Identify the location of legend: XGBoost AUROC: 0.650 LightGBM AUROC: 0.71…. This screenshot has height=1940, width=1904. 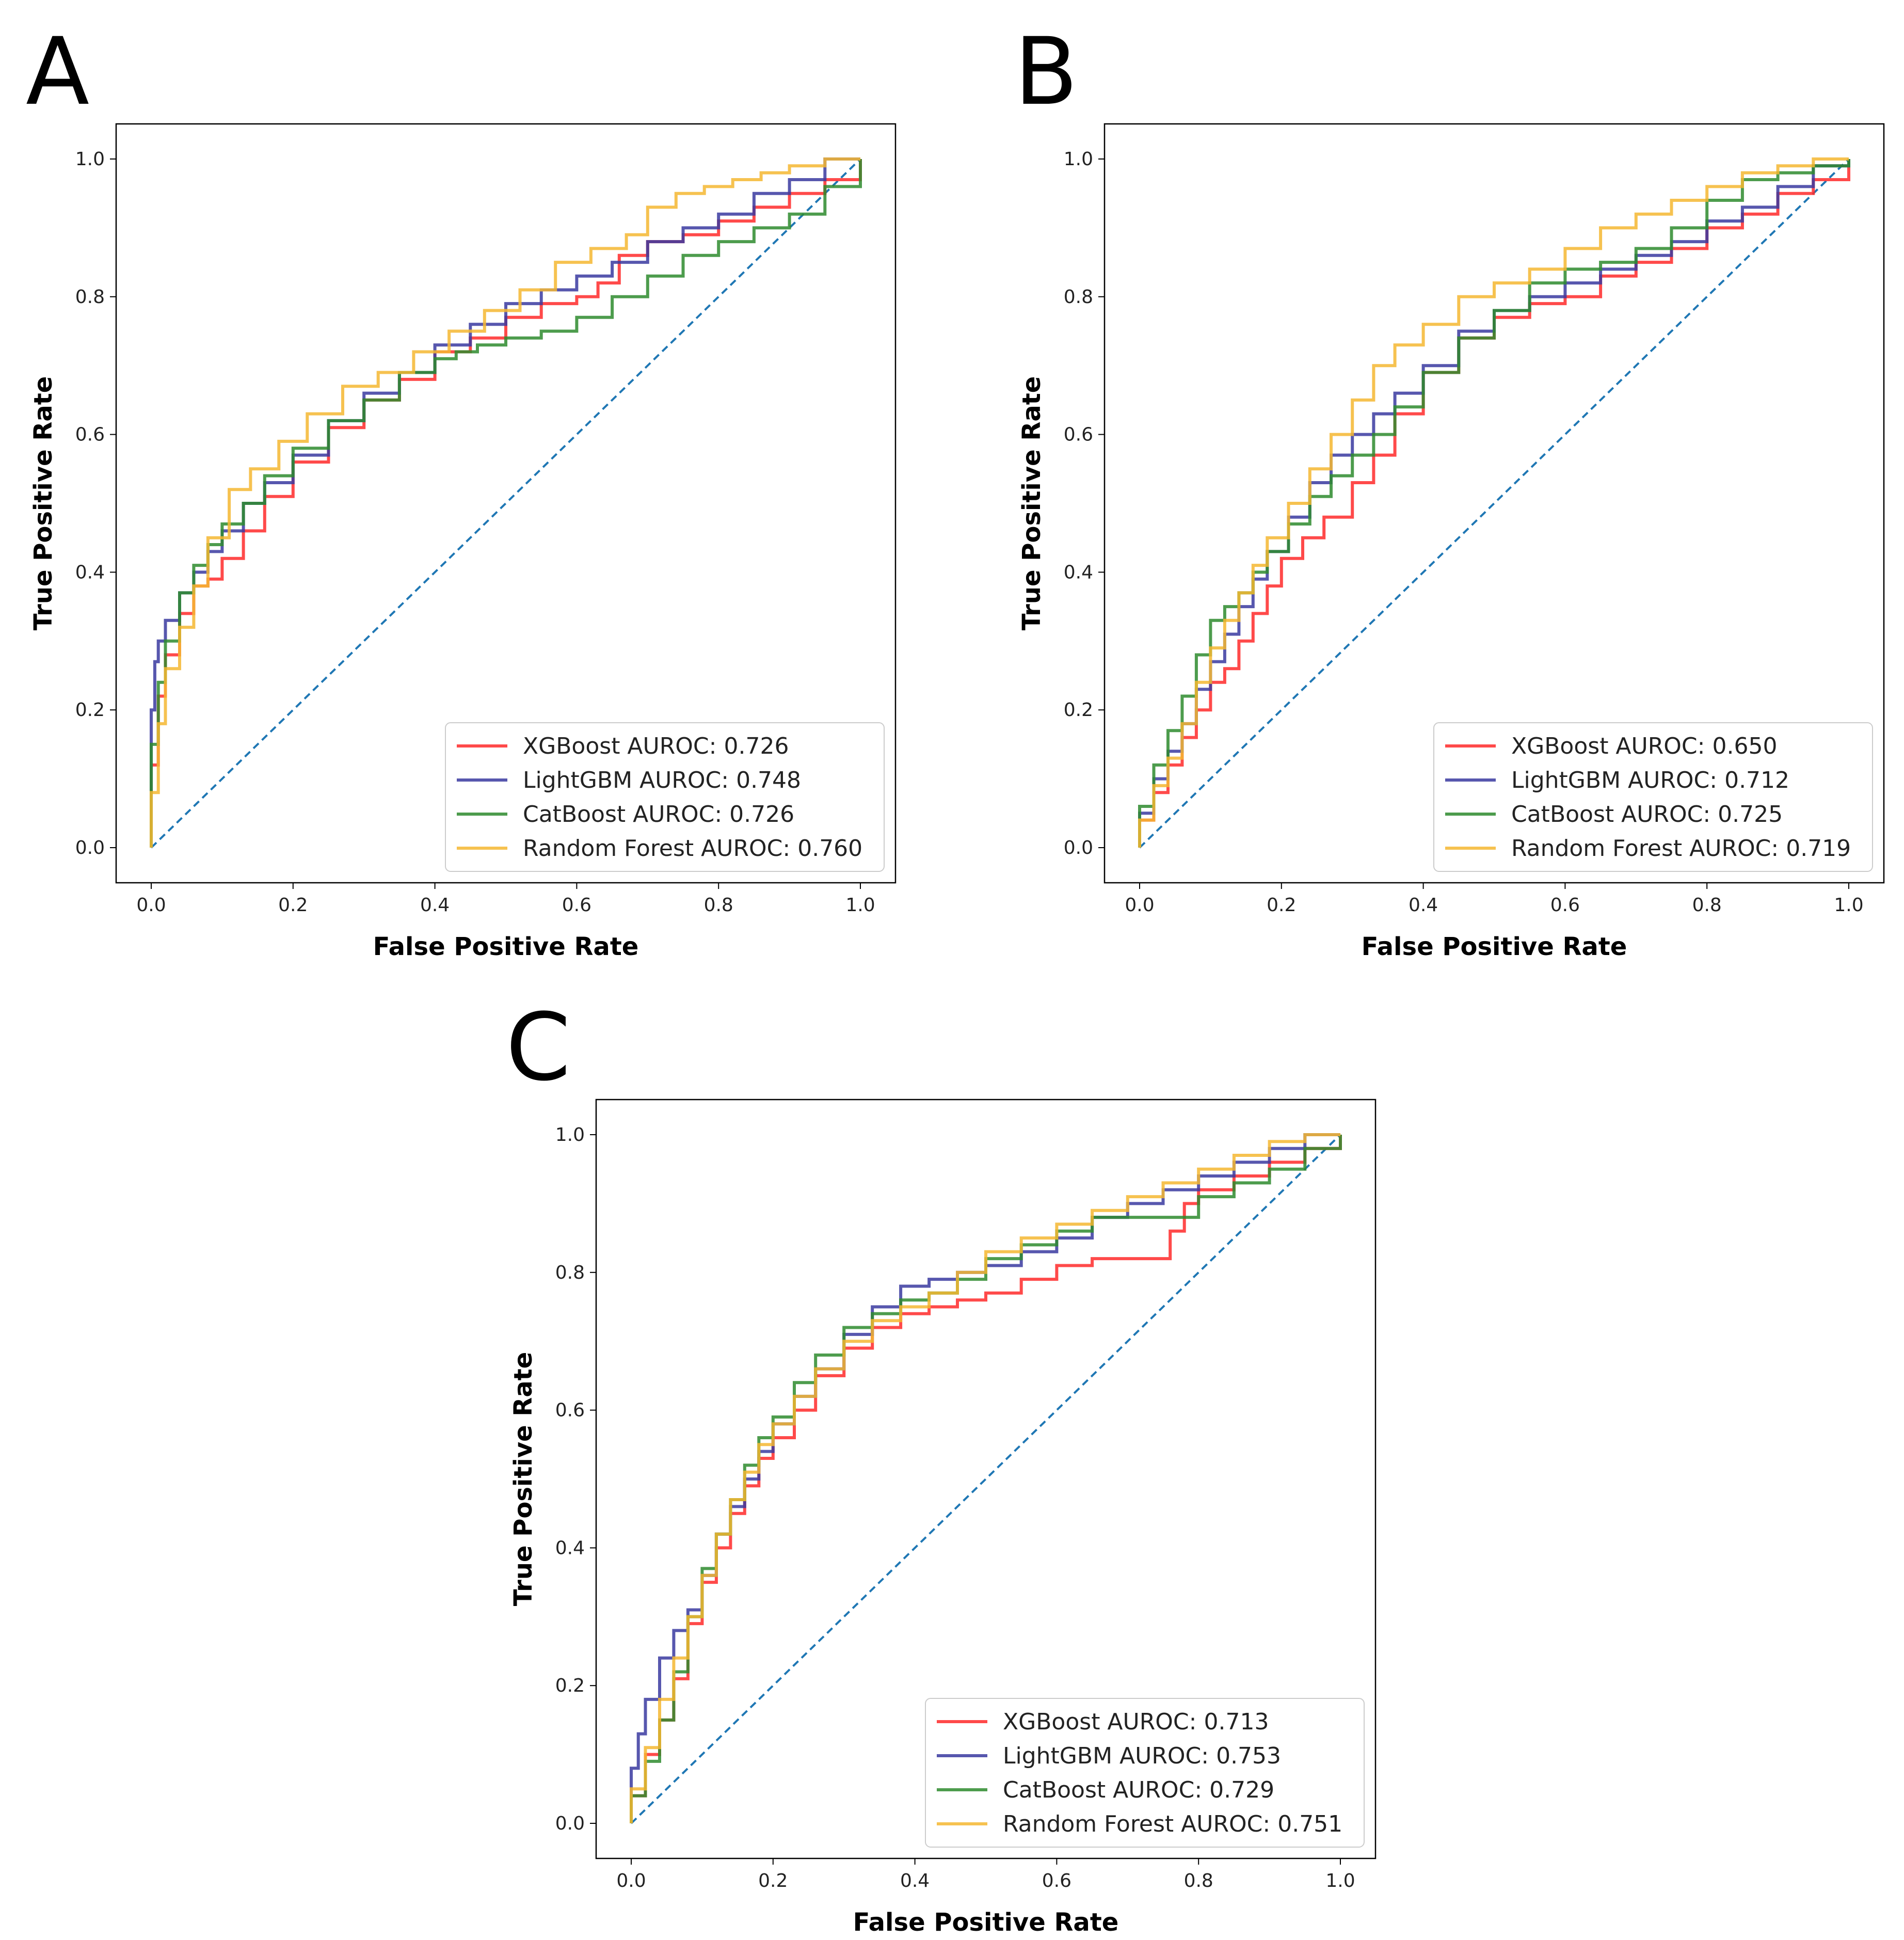
(1653, 797).